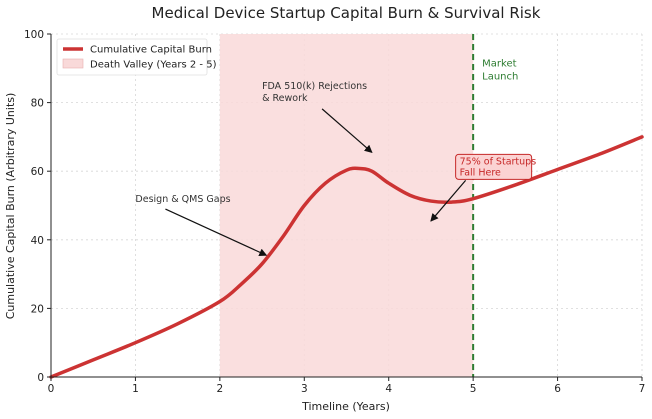  Describe the element at coordinates (51, 389) in the screenshot. I see `x-tick-label-0: 0` at that location.